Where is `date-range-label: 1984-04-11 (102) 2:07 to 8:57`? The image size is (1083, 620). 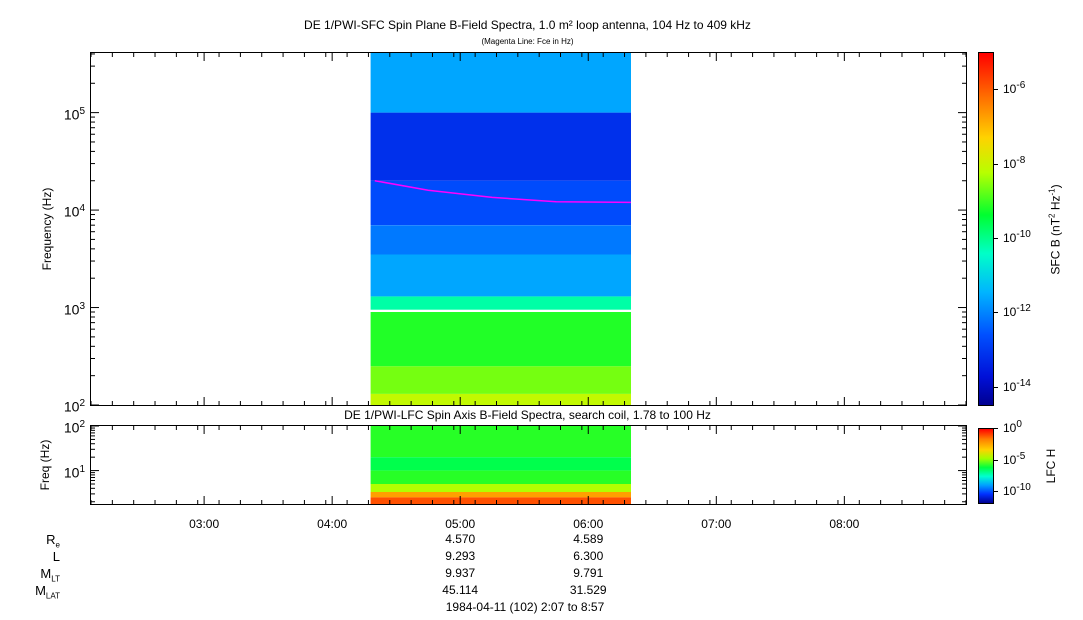 date-range-label: 1984-04-11 (102) 2:07 to 8:57 is located at coordinates (525, 607).